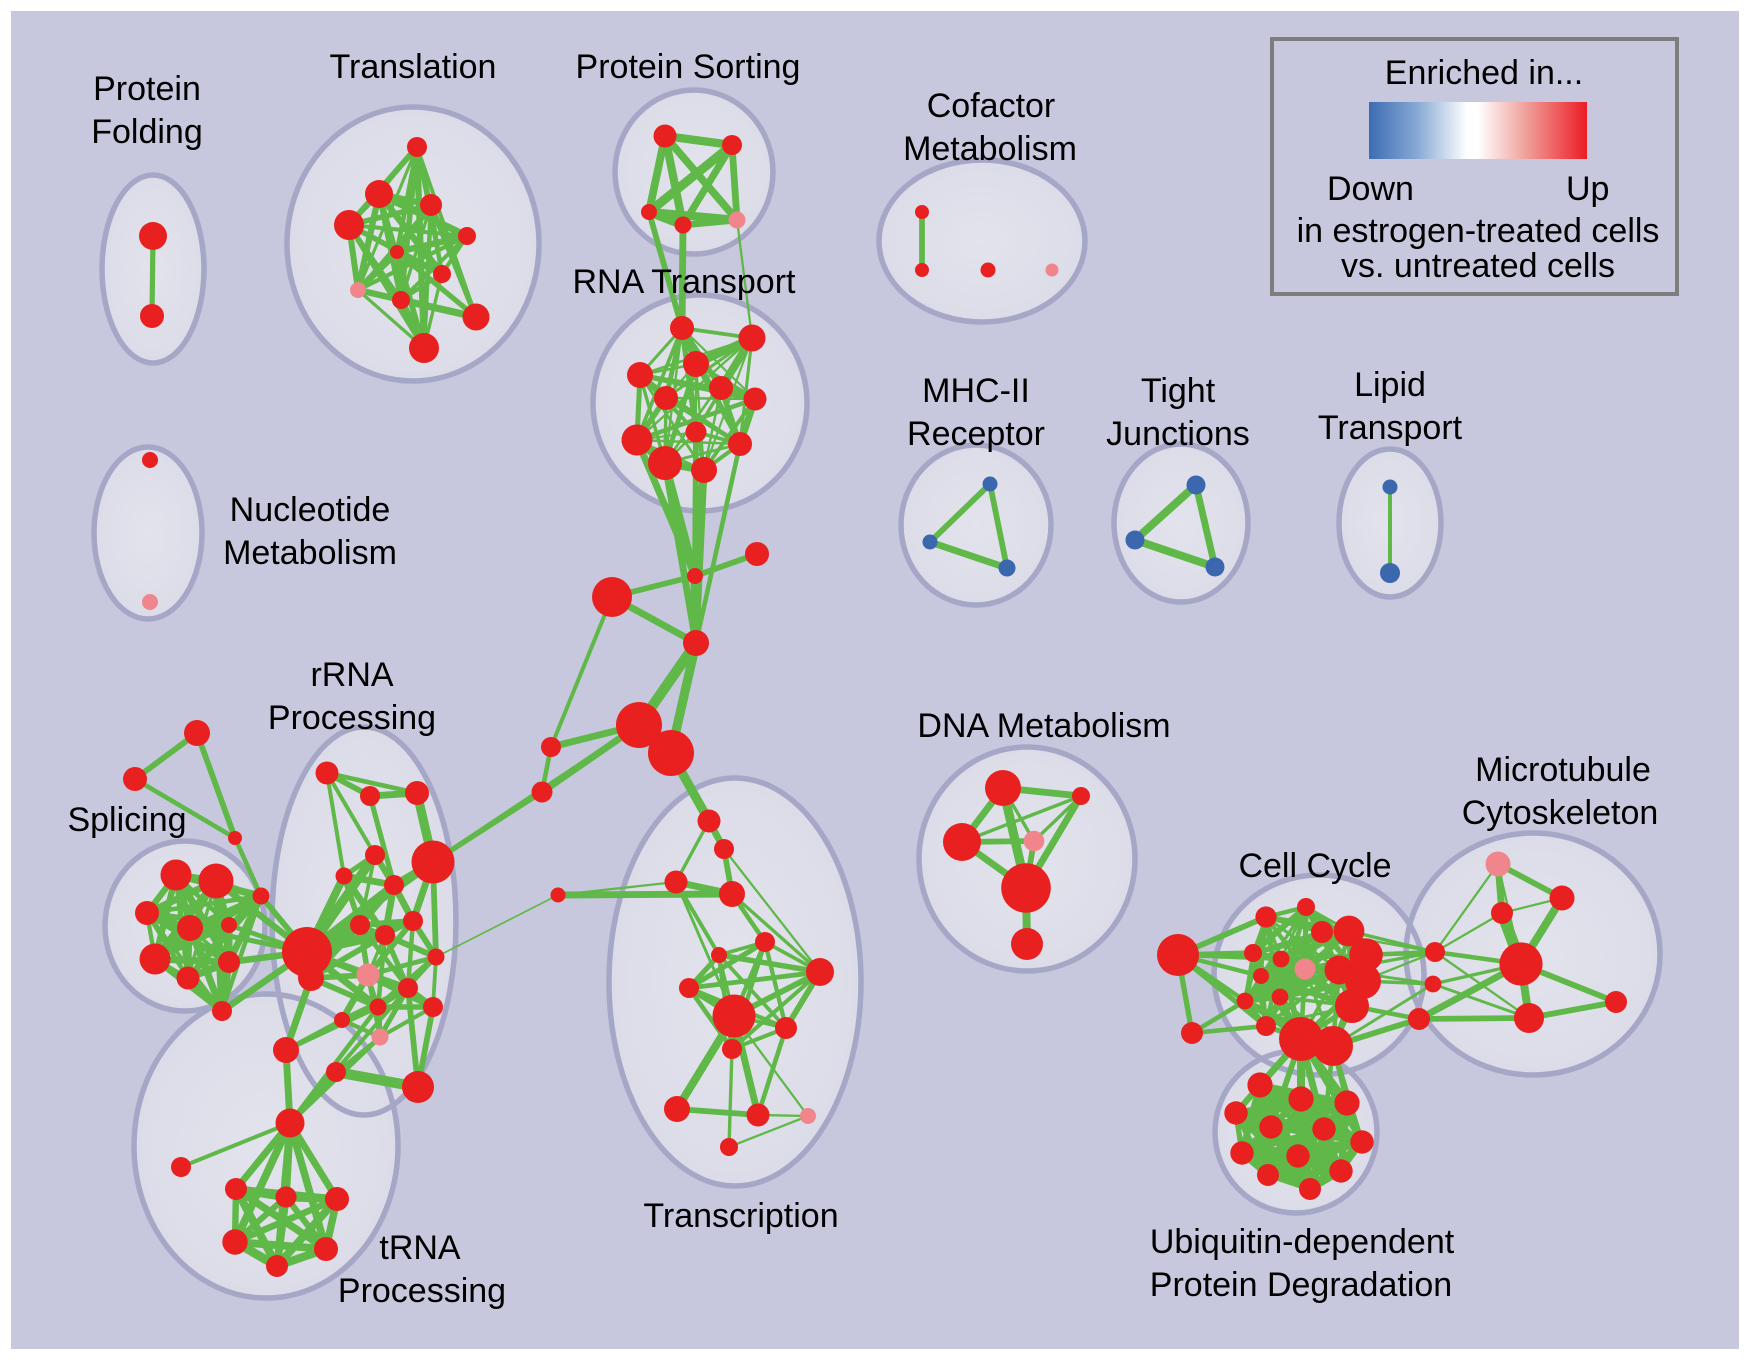 This screenshot has width=1750, height=1360. Describe the element at coordinates (147, 132) in the screenshot. I see `svg-text: Folding` at that location.